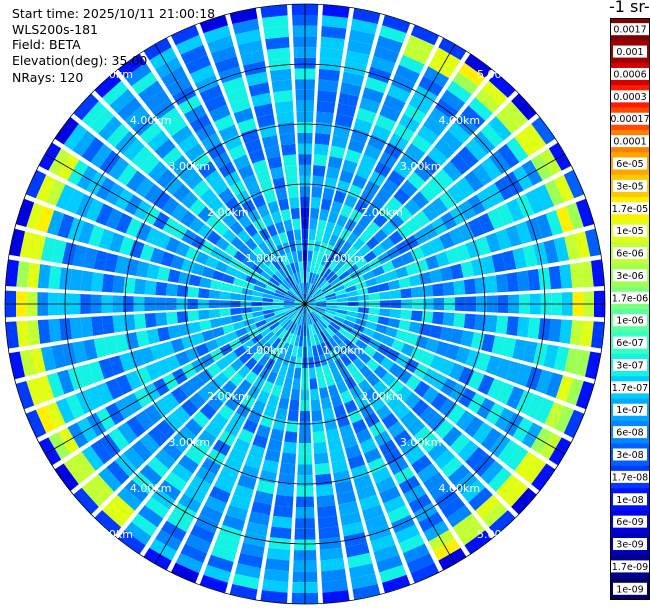 This screenshot has width=650, height=610. I want to click on colorbar-level-label: 1.7e-08, so click(630, 477).